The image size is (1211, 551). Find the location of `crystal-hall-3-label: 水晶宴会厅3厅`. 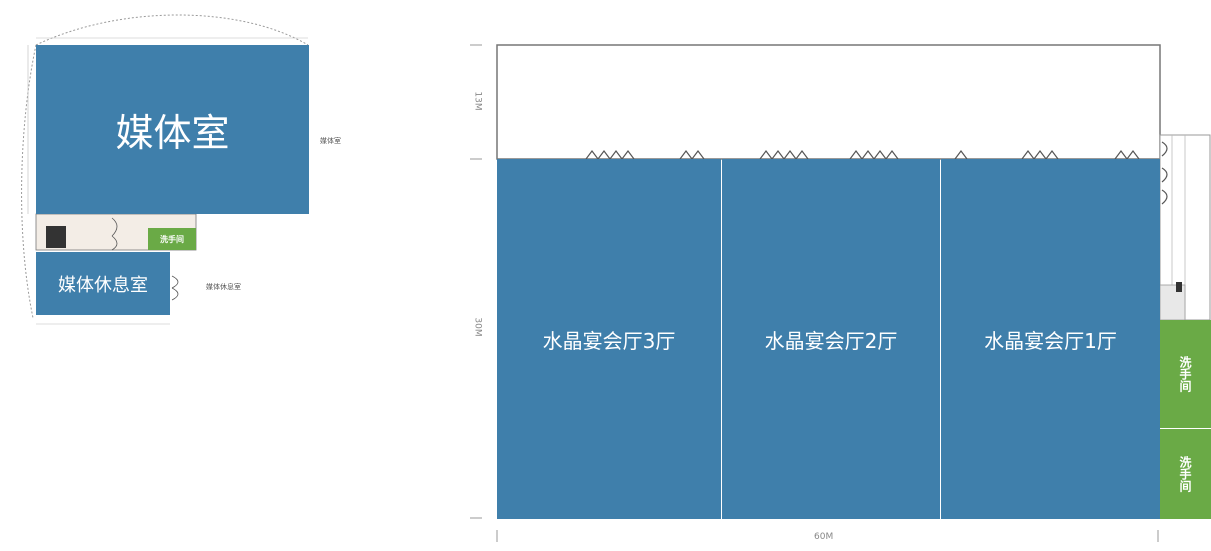

crystal-hall-3-label: 水晶宴会厅3厅 is located at coordinates (609, 340).